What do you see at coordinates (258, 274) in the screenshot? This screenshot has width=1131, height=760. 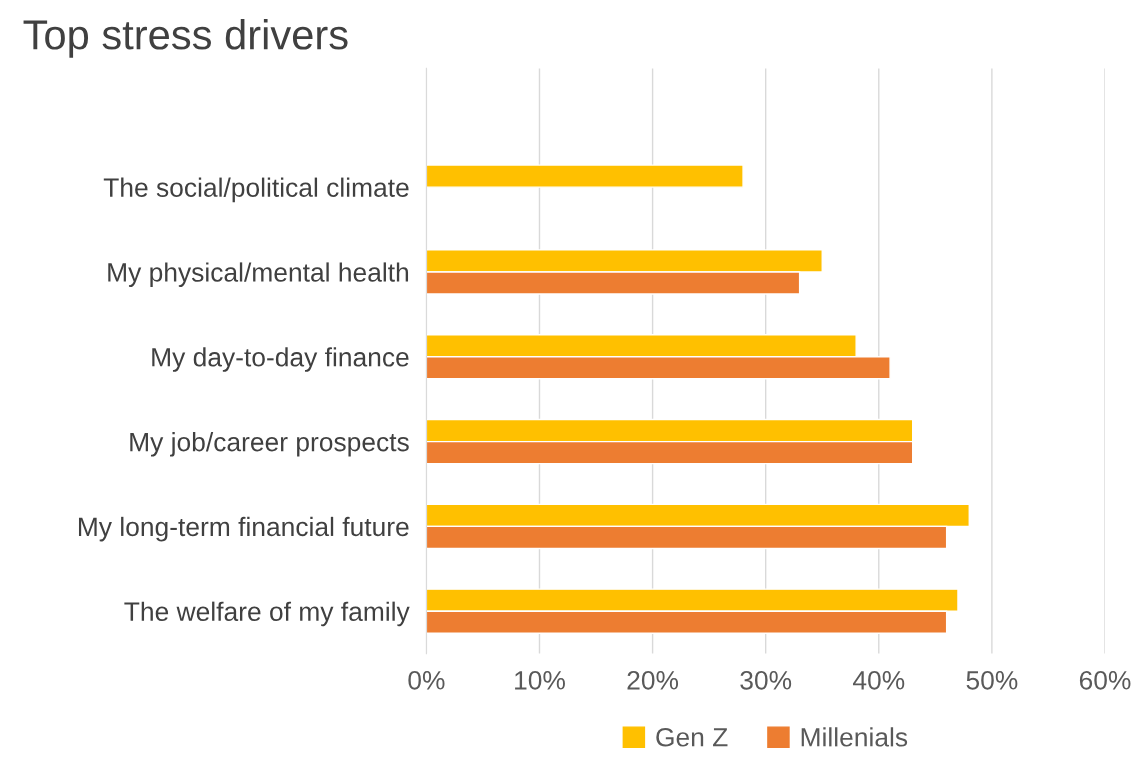 I see `y-tick-label: My physical/mental health` at bounding box center [258, 274].